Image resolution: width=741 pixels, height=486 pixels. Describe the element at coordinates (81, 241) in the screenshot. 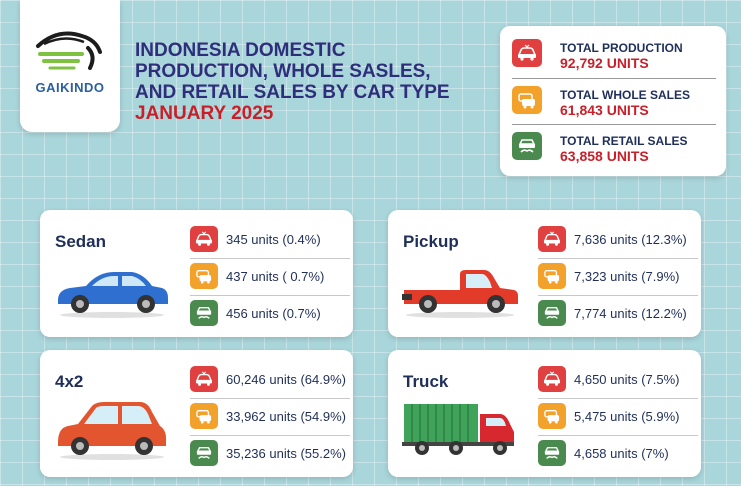

I see `sedan-title: Sedan` at that location.